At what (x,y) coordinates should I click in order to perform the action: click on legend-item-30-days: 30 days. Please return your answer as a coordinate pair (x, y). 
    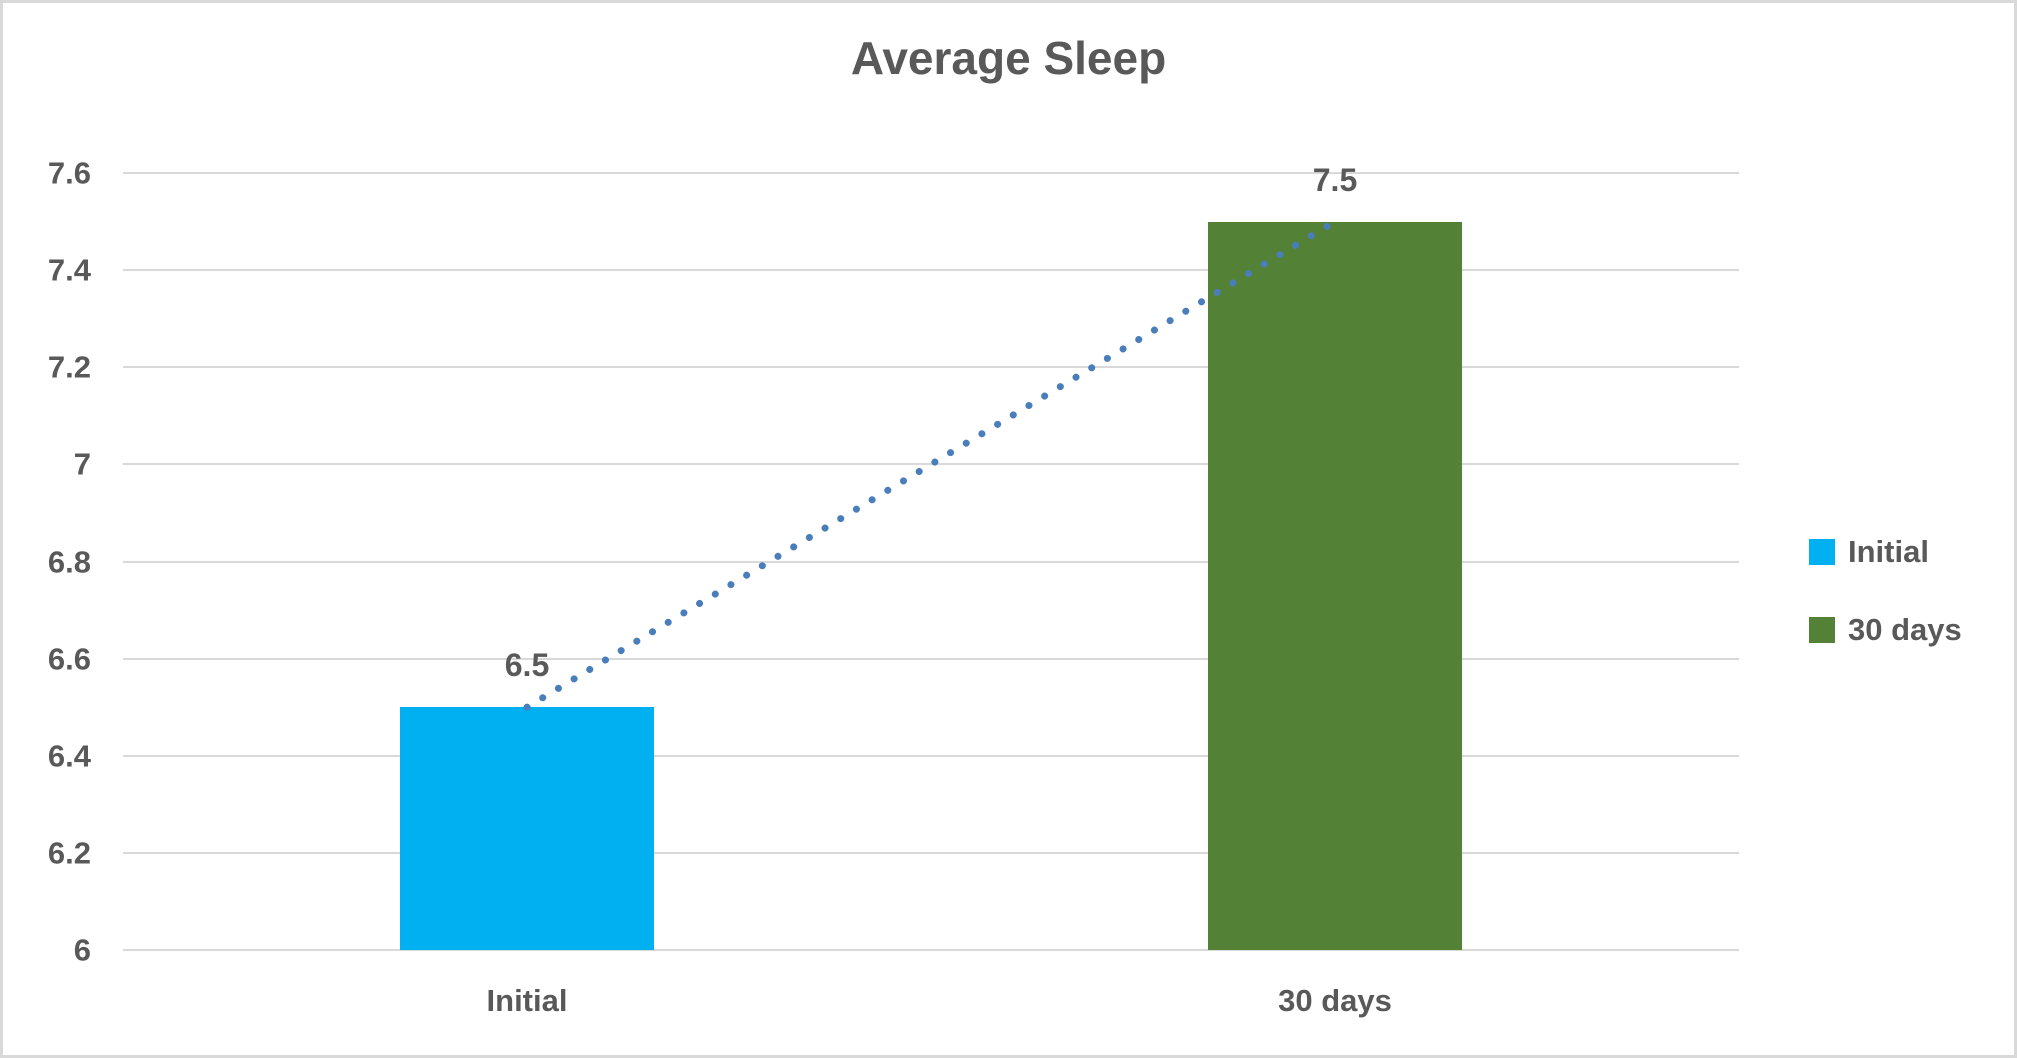
    Looking at the image, I should click on (1885, 629).